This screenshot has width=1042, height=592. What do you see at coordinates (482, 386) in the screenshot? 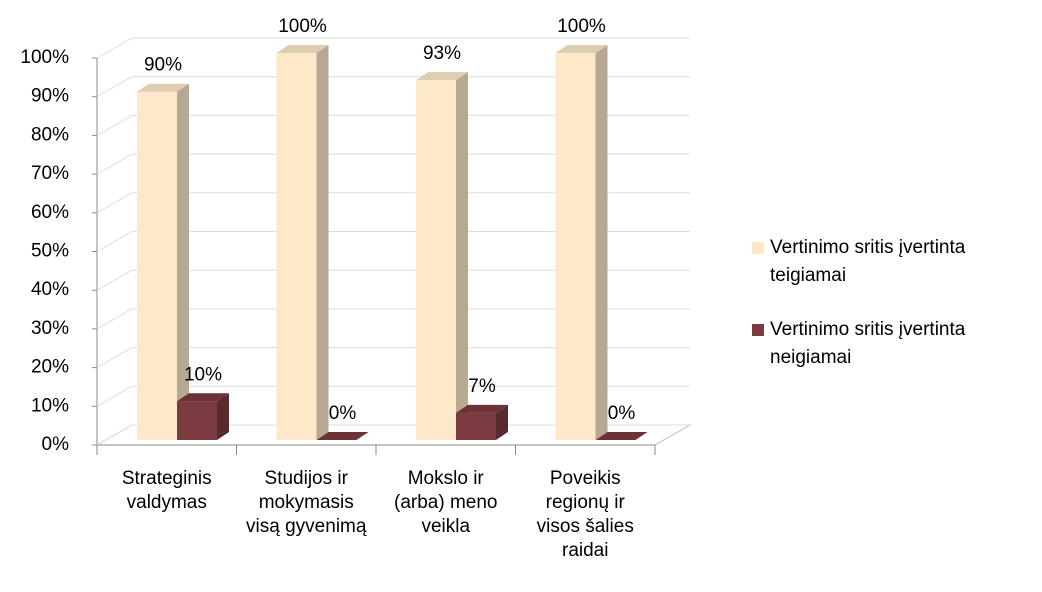
I see `value-label: 7%` at bounding box center [482, 386].